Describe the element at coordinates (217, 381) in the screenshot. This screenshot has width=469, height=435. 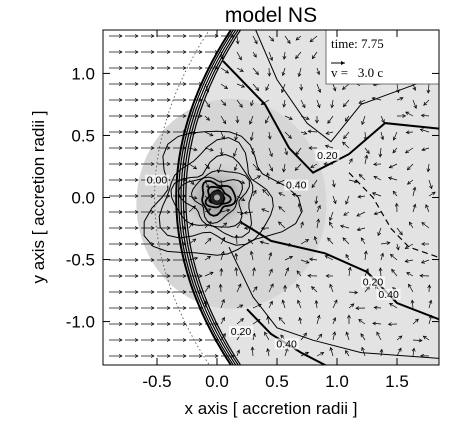
I see `x-tick-label: 0.0` at that location.